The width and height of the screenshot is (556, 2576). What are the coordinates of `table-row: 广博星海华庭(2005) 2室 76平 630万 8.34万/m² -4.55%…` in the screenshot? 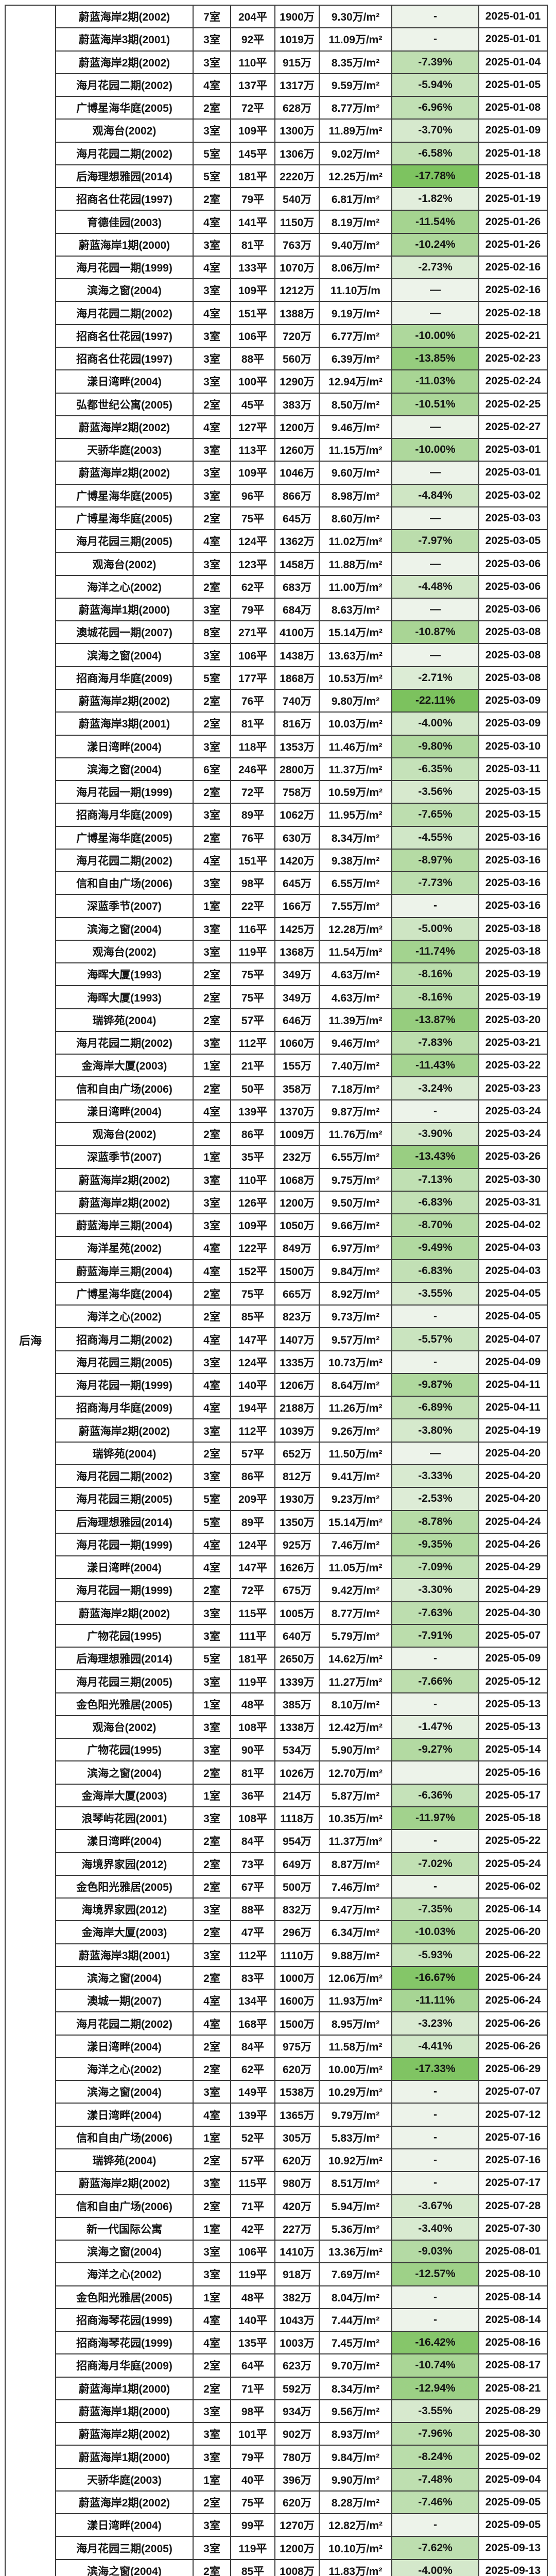 It's located at (301, 838).